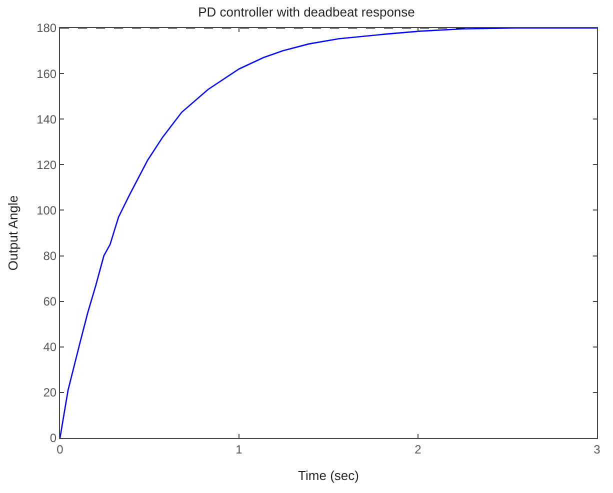  Describe the element at coordinates (46, 210) in the screenshot. I see `y-tick-label: 100` at that location.